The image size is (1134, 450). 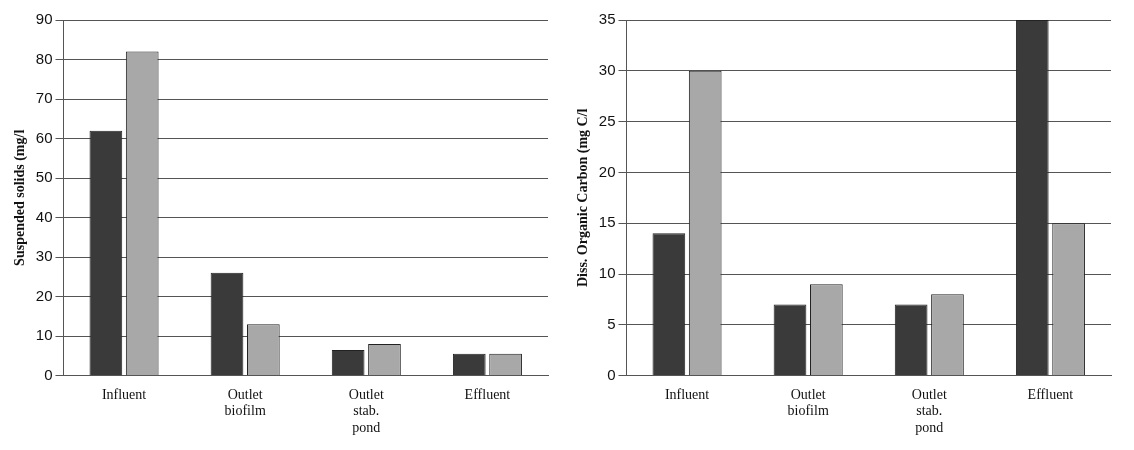 What do you see at coordinates (607, 222) in the screenshot?
I see `y-tick-label: 15` at bounding box center [607, 222].